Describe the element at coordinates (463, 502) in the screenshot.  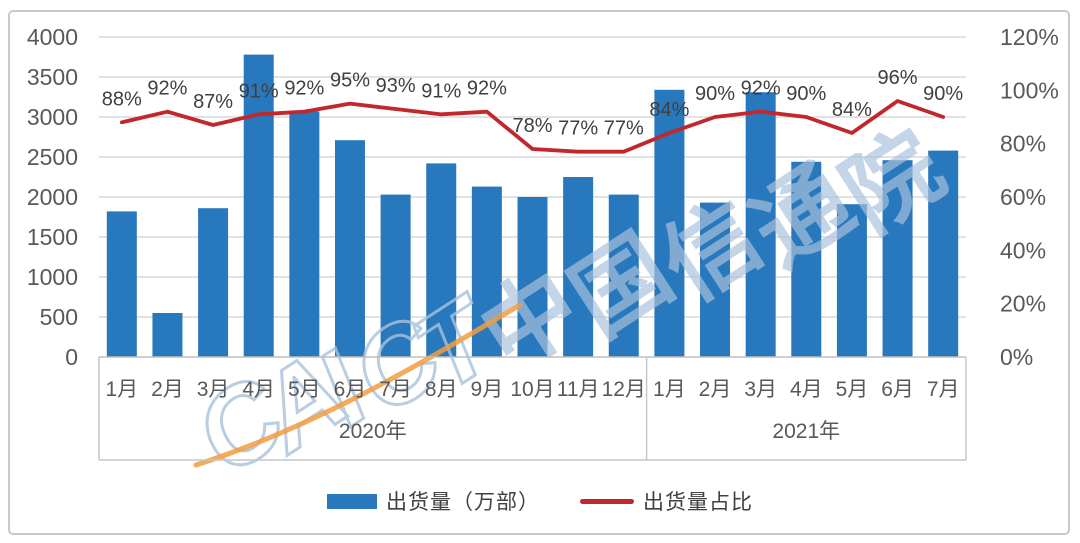
I see `legend-label-shipments: 出货量（万部）` at that location.